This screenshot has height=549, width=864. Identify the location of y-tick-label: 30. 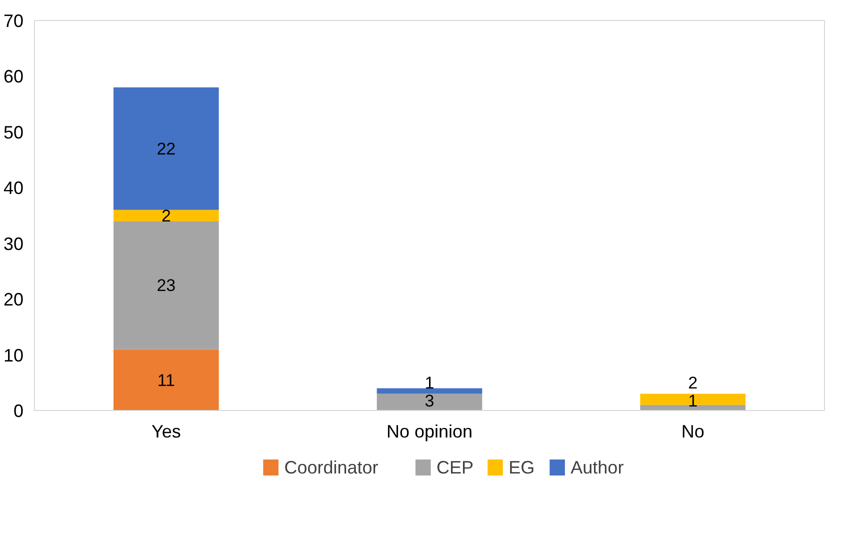
(13, 244).